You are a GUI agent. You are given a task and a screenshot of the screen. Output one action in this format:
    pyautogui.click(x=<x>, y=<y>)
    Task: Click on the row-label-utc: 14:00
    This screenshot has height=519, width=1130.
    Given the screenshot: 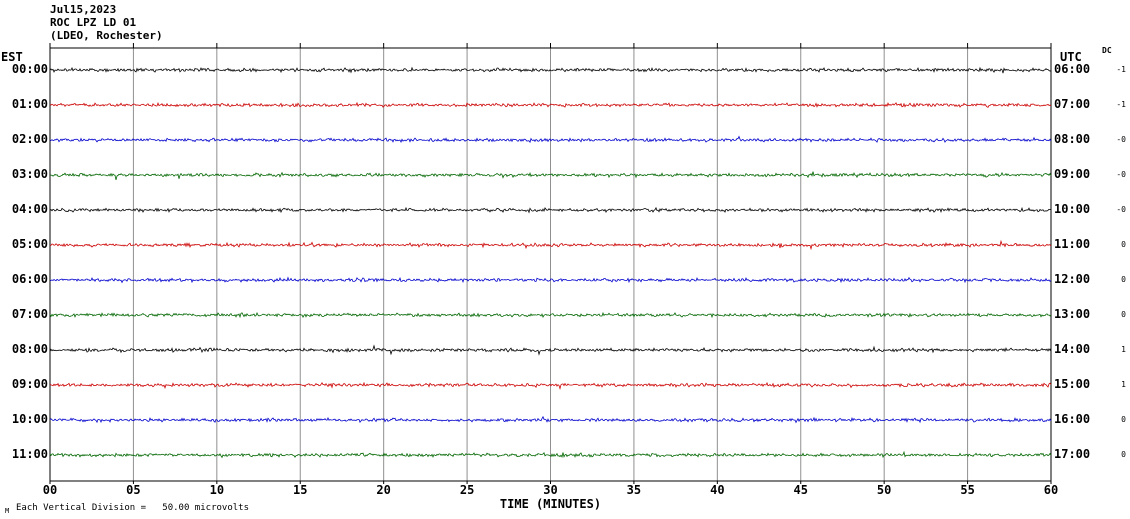 What is the action you would take?
    pyautogui.click(x=1072, y=349)
    